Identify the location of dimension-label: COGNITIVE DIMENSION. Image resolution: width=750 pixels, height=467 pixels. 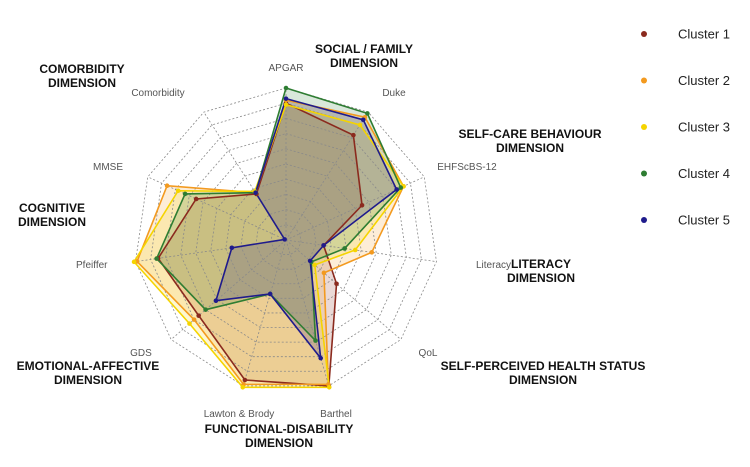
(52, 215).